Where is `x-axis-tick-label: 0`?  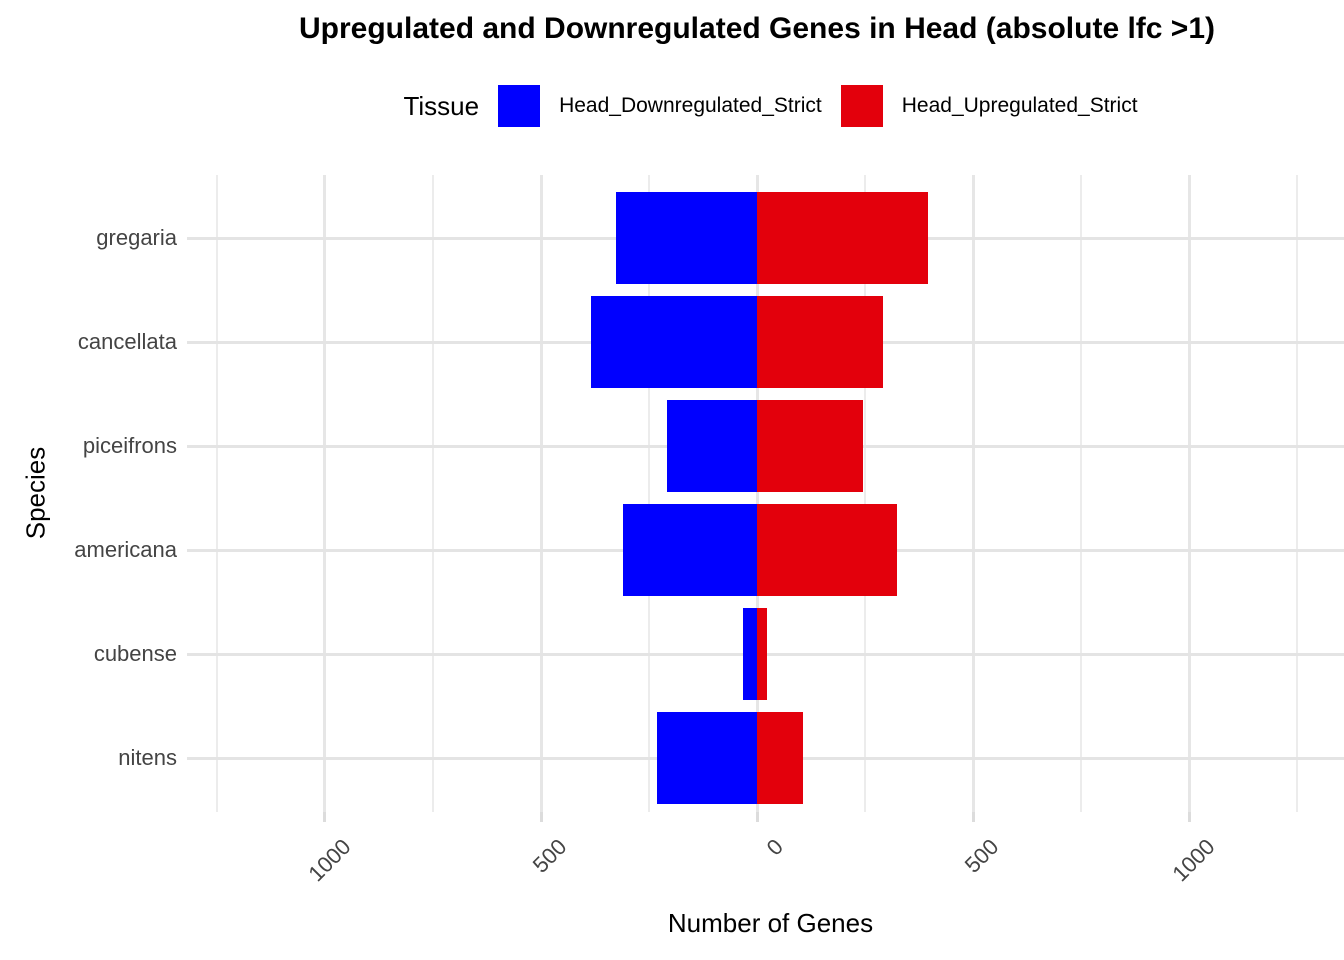
x-axis-tick-label: 0 is located at coordinates (774, 847).